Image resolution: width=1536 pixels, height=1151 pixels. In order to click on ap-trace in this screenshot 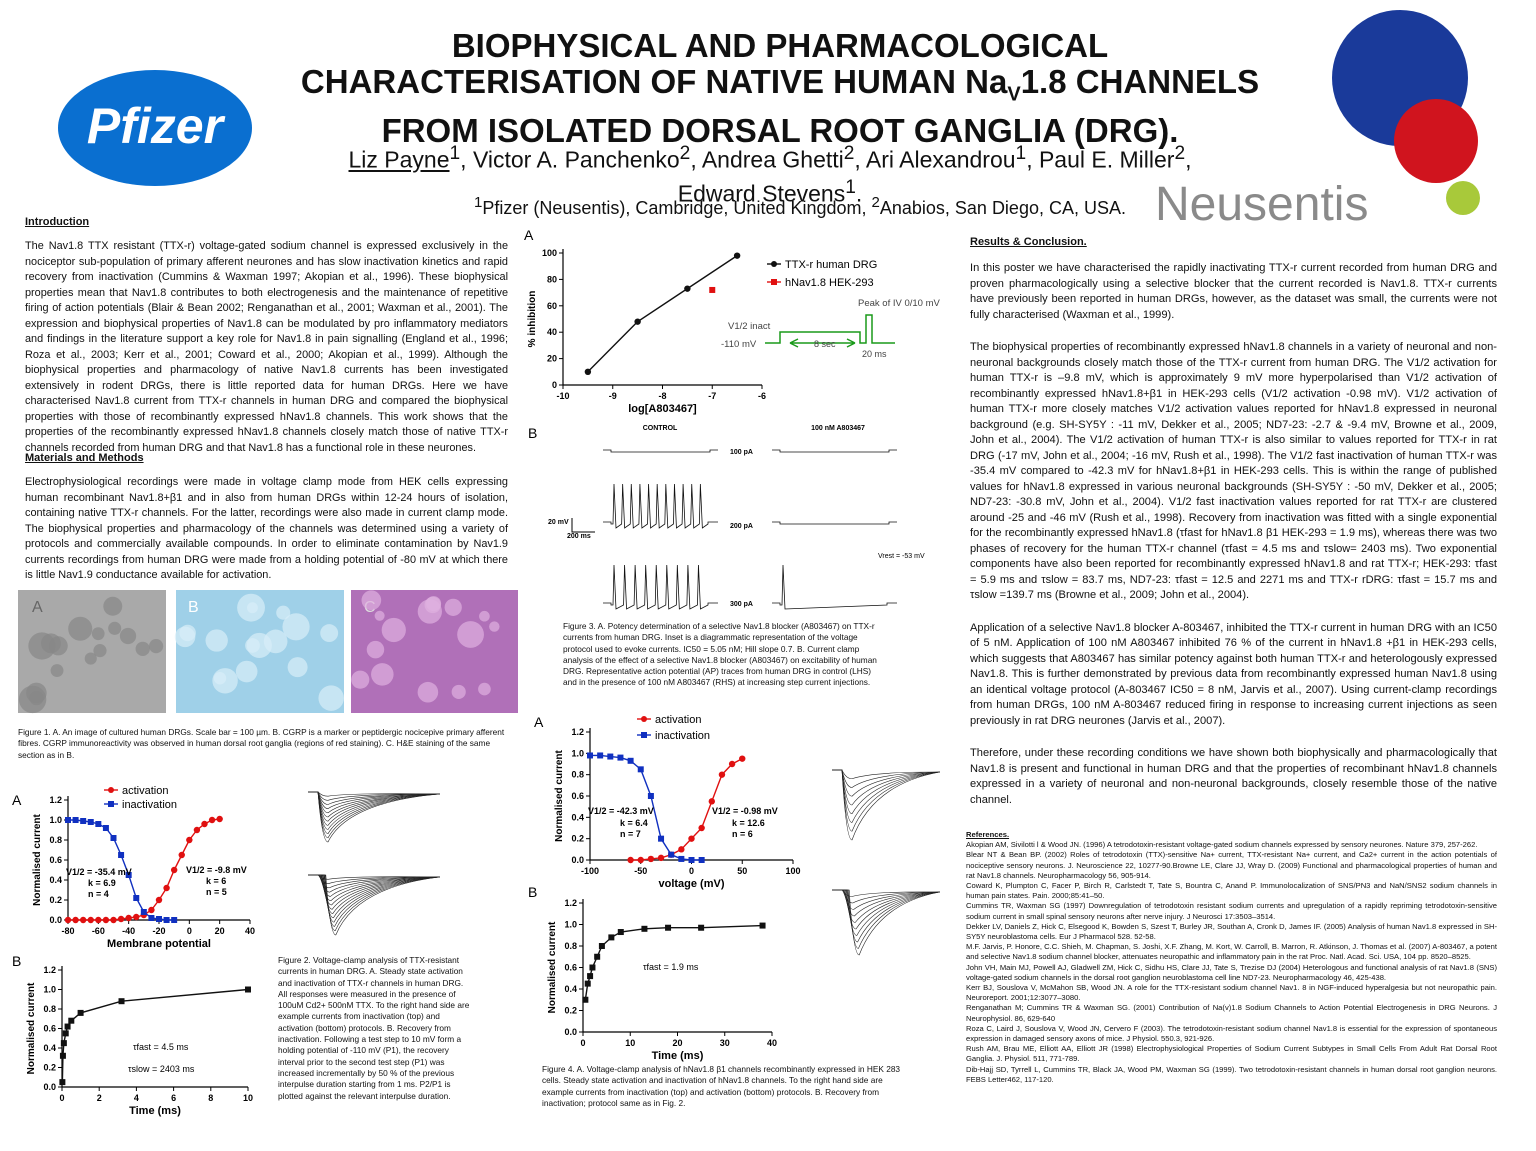, I will do `click(834, 451)`.